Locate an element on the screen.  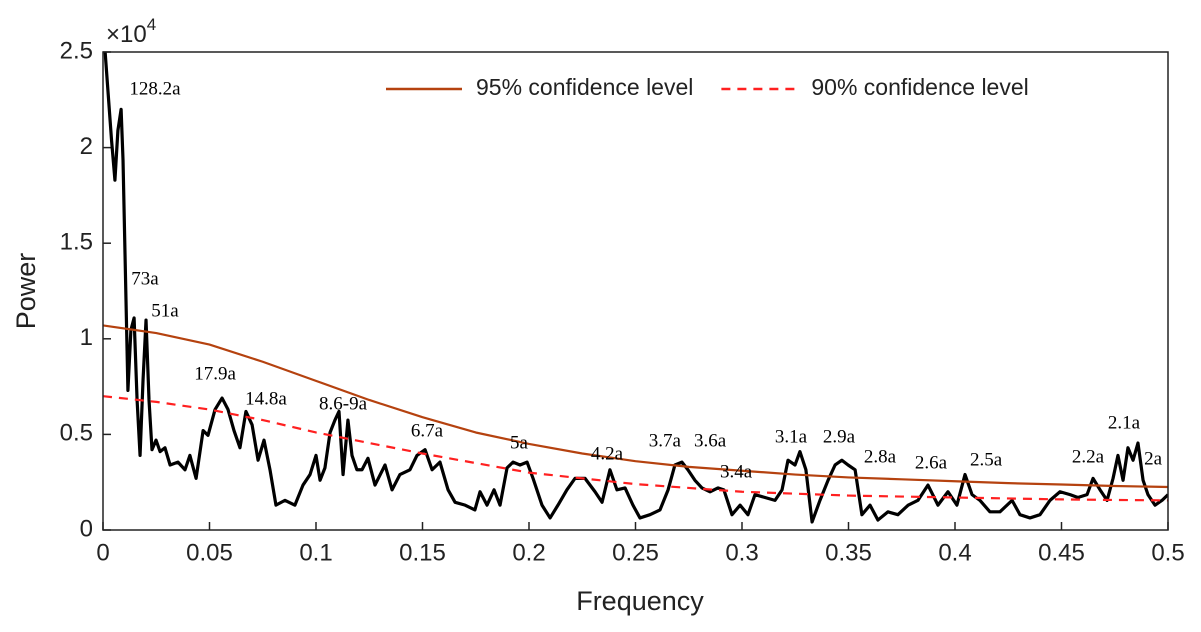
annotation: 2a is located at coordinates (1153, 458).